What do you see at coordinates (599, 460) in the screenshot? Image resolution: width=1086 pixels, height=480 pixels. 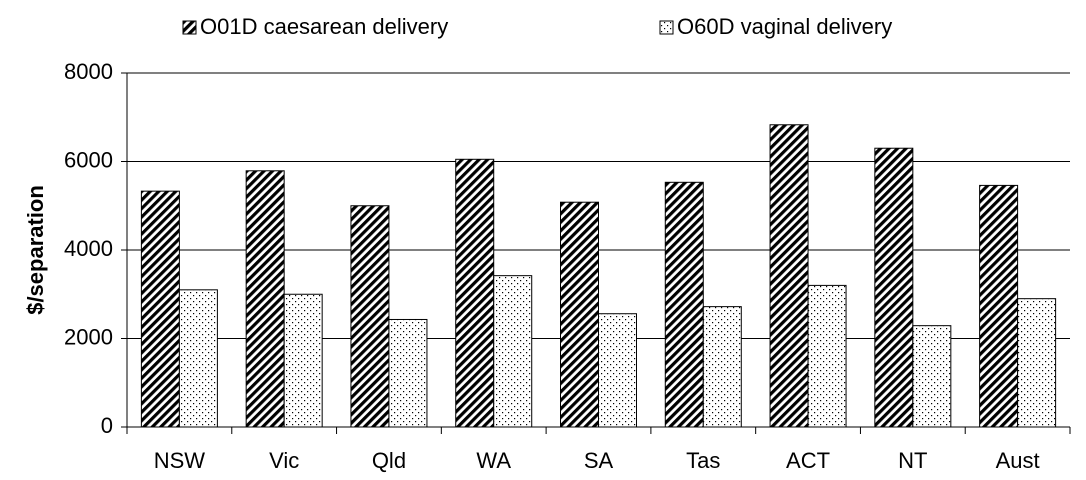 I see `x-tick-label: SA` at bounding box center [599, 460].